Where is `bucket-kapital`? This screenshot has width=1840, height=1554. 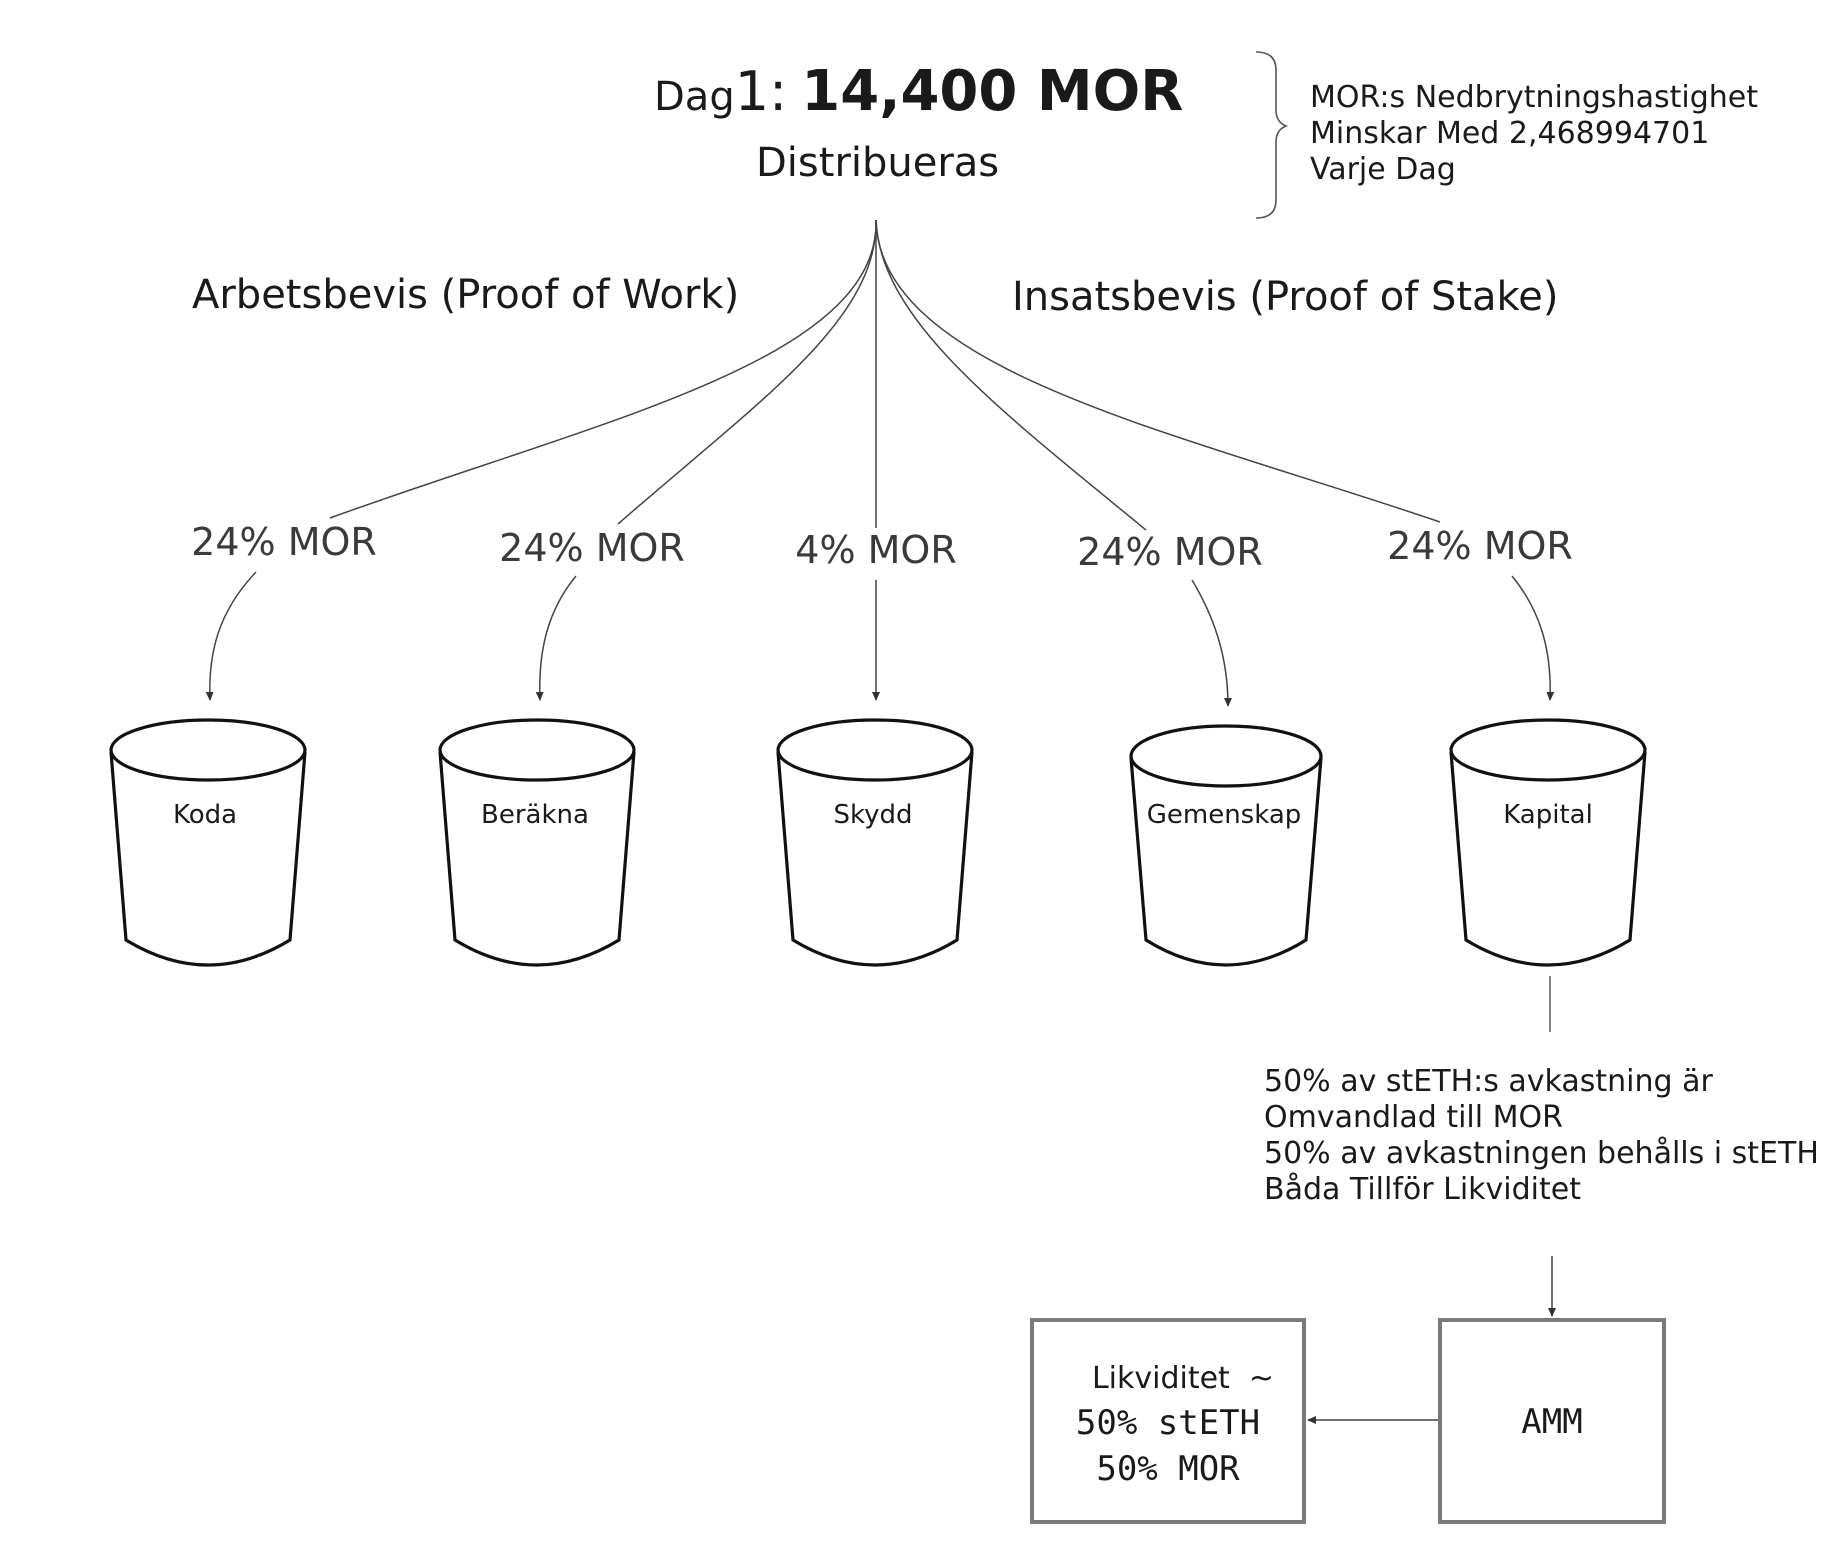
bucket-kapital is located at coordinates (1548, 842).